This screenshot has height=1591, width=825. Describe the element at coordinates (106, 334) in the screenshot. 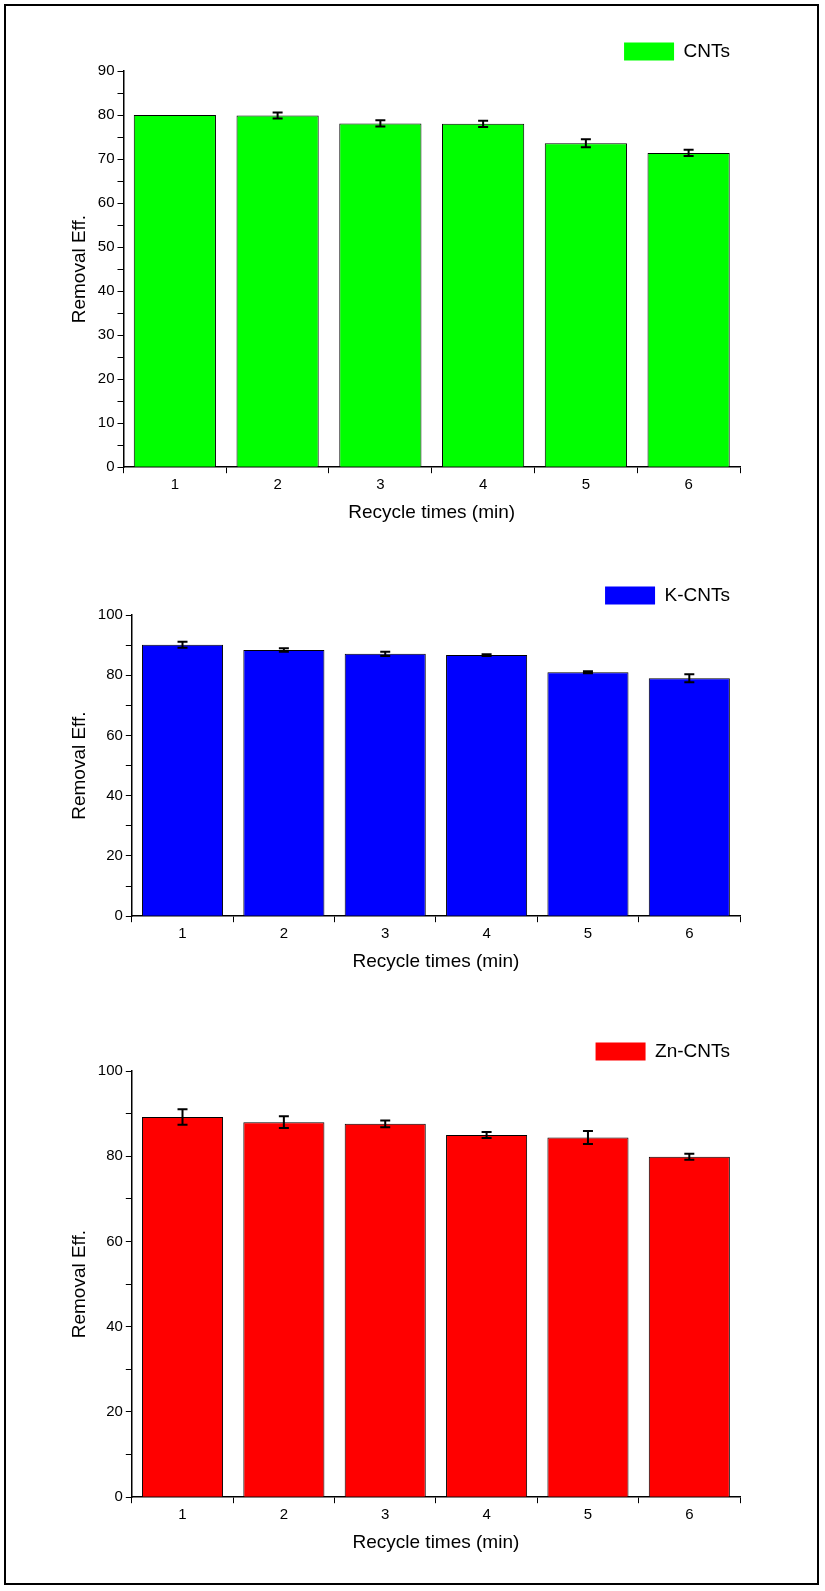

I see `y-tick-label: 30` at that location.